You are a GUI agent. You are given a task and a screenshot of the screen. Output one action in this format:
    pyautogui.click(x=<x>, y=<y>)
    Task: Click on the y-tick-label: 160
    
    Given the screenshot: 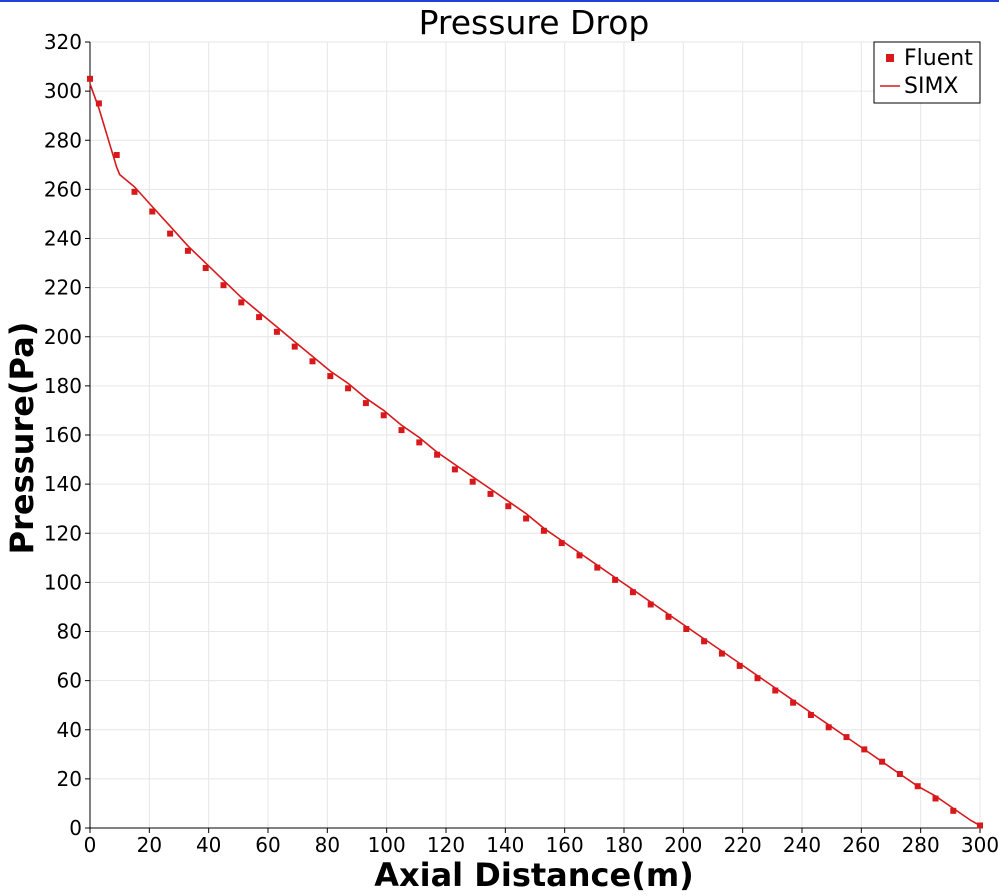 What is the action you would take?
    pyautogui.click(x=63, y=435)
    